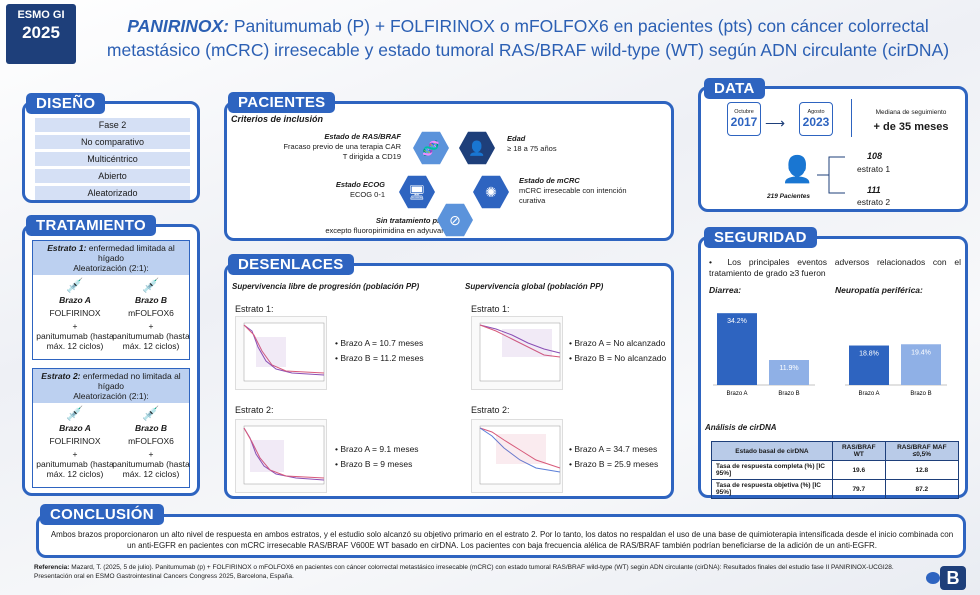 The height and width of the screenshot is (595, 980). Describe the element at coordinates (874, 202) in the screenshot. I see `estrato2-label: estrato 2` at that location.